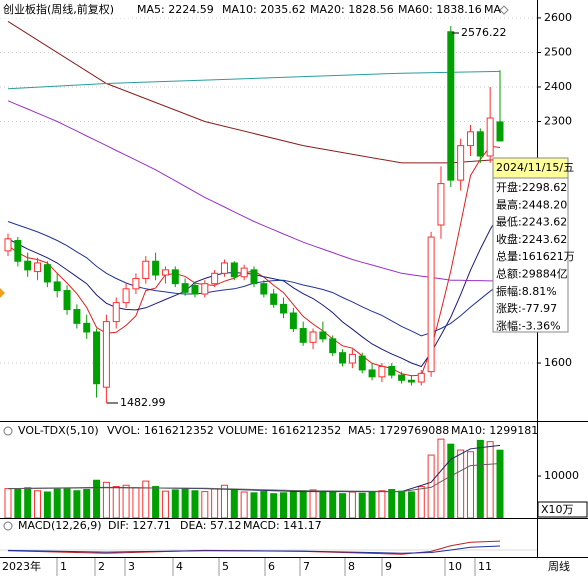 This screenshot has height=576, width=588. I want to click on x-tick-label: 3, so click(131, 566).